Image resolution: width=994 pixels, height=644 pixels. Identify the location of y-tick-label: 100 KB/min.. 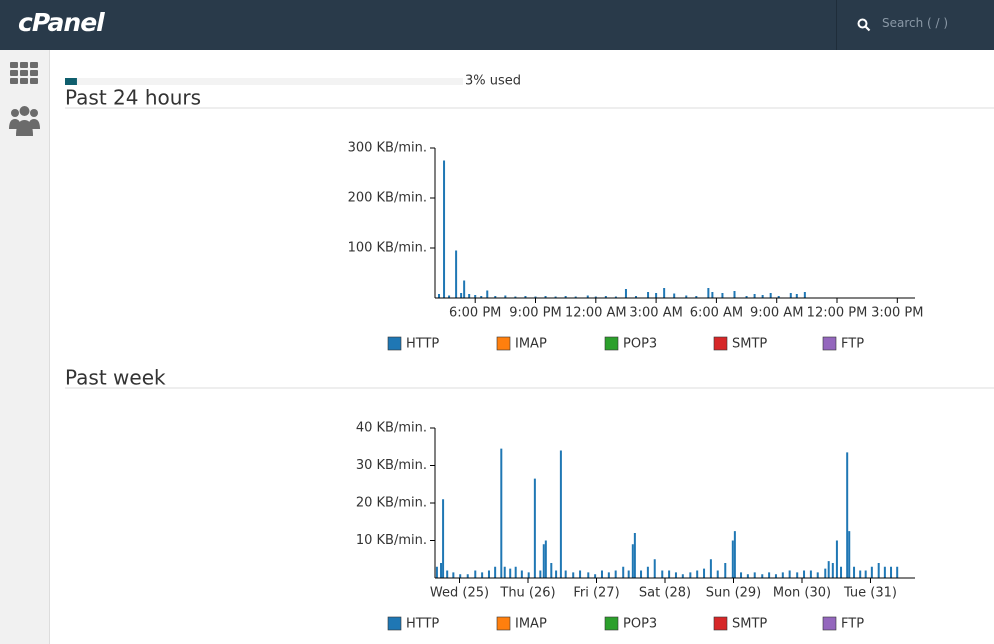
(387, 248).